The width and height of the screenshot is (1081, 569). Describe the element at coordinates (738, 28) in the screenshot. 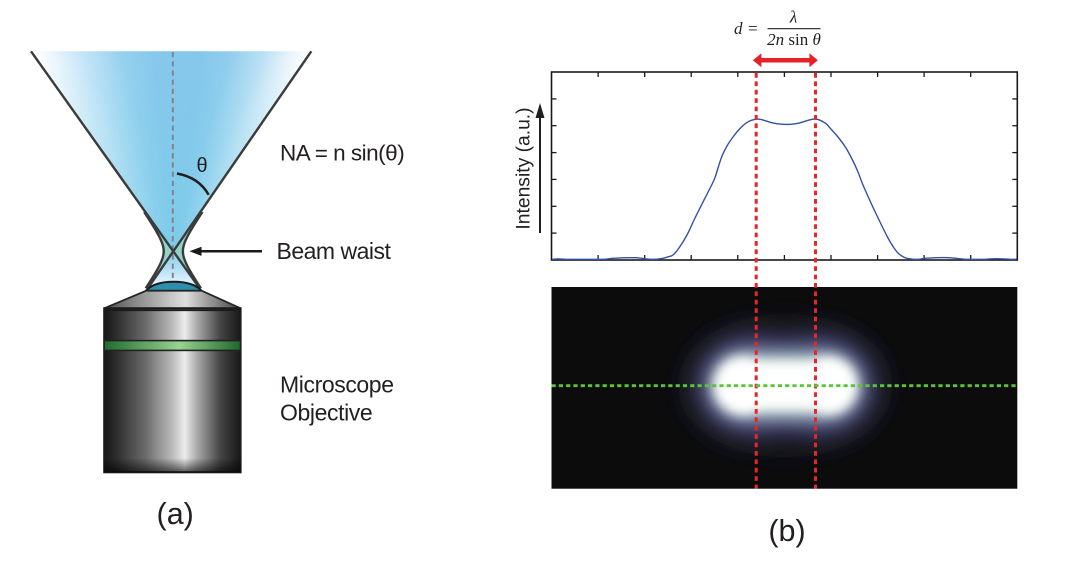

I see `svg-text: d` at that location.